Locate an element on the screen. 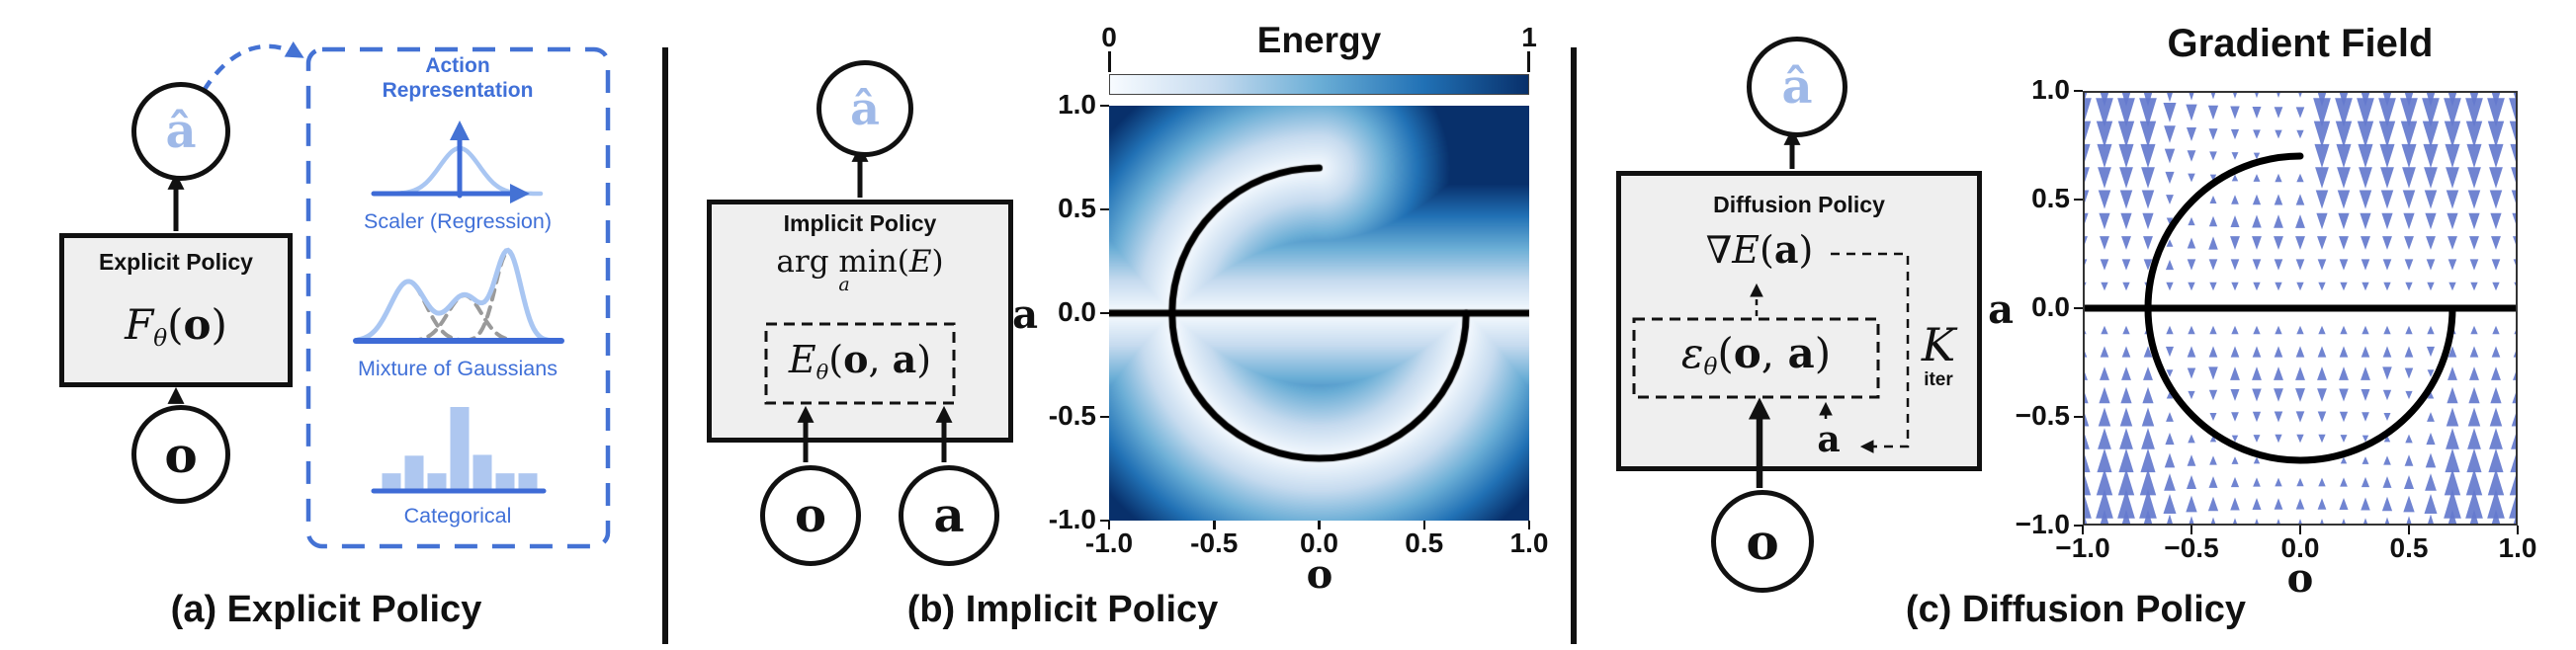 The image size is (2576, 650). plot-frame is located at coordinates (2300, 308).